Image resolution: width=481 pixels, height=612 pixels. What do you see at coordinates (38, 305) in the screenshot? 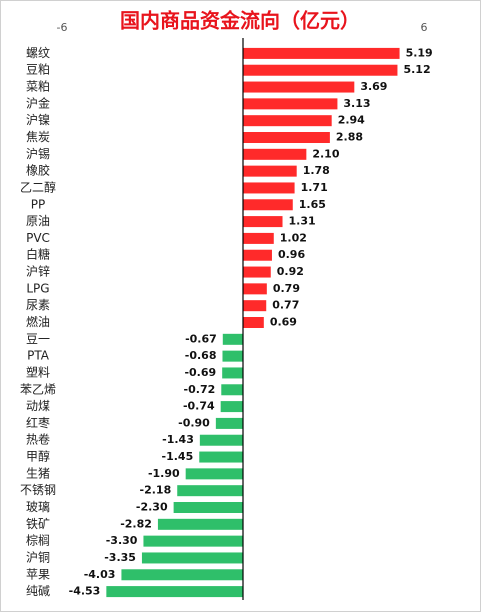
I see `category-label: 尿素` at bounding box center [38, 305].